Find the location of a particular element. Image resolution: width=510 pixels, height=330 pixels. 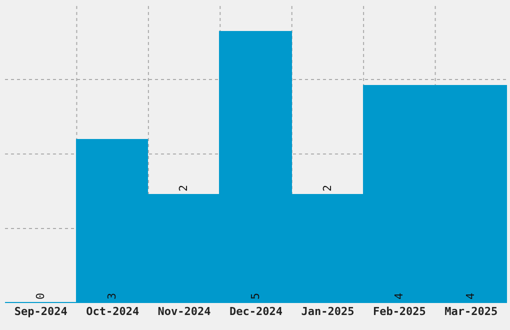

x-tick-label: Mar-2025 is located at coordinates (471, 311).